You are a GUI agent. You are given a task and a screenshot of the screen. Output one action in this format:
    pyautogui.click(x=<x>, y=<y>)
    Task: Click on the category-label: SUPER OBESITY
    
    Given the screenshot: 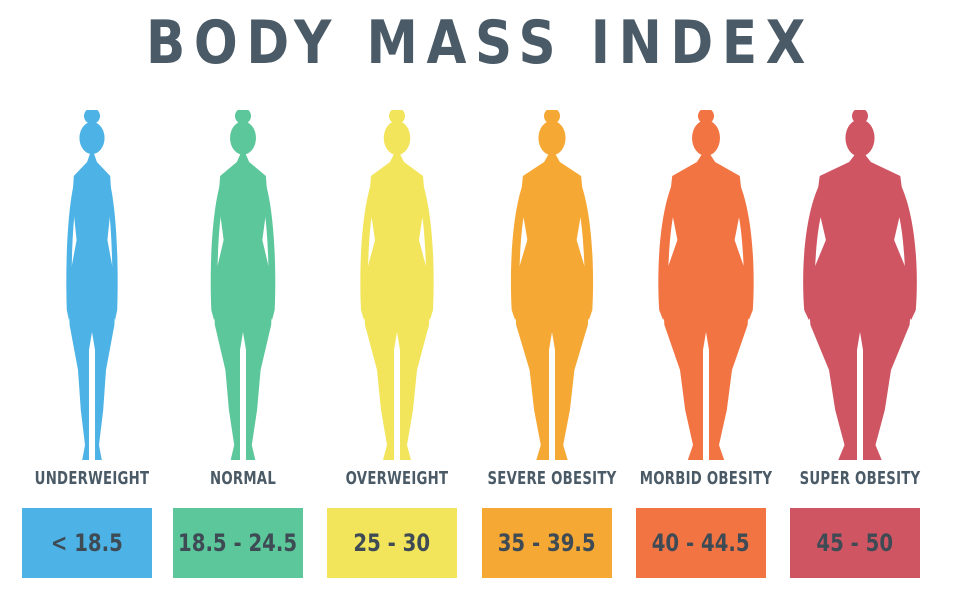 What is the action you would take?
    pyautogui.click(x=860, y=478)
    